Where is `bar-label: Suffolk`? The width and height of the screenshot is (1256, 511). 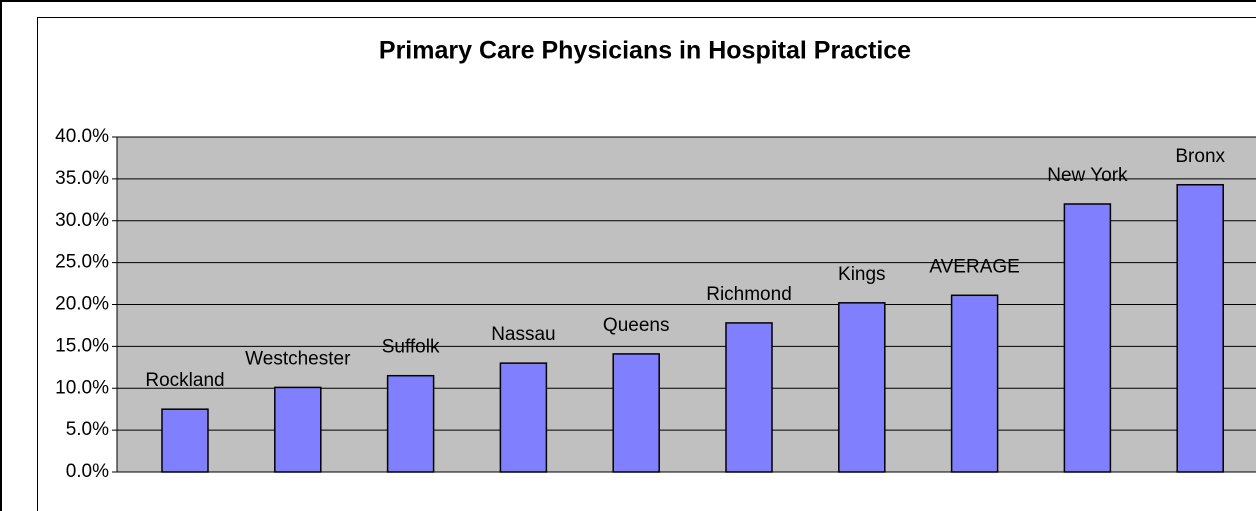
bar-label: Suffolk is located at coordinates (411, 347).